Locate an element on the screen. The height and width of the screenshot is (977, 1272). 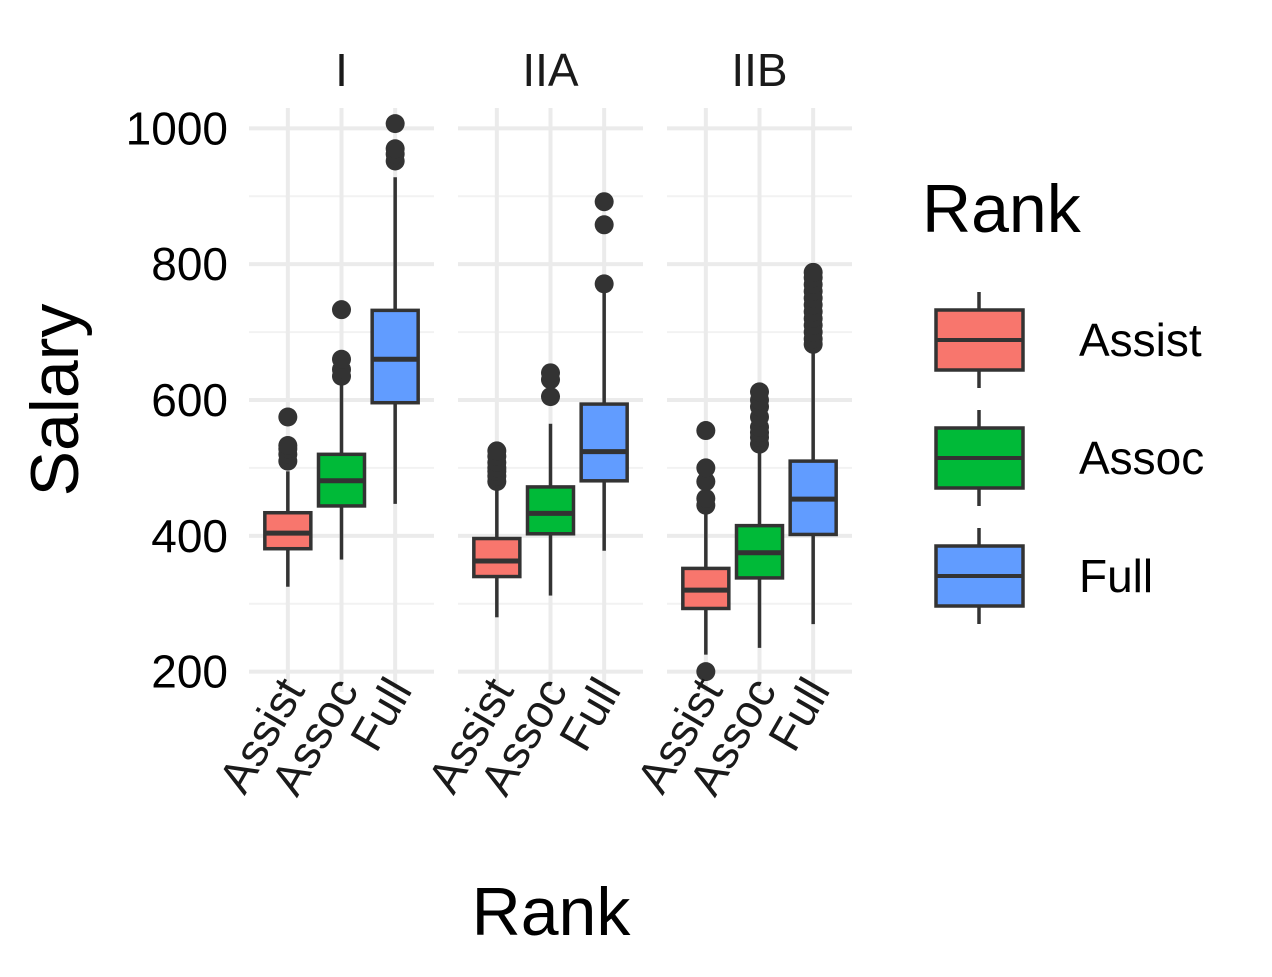
y-axis: 200 400 600 800 1000 is located at coordinates (177, 399).